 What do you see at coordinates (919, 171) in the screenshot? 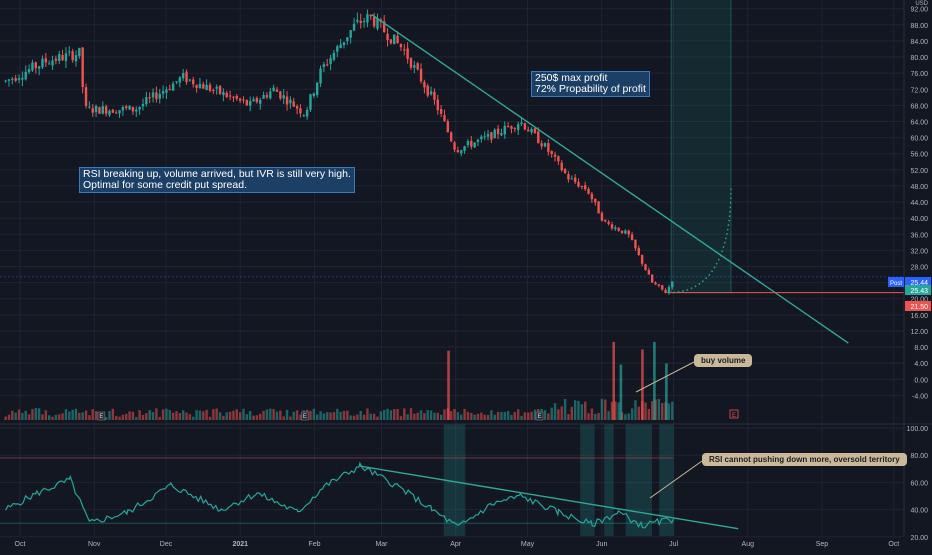
I see `price-tick: 52.00` at bounding box center [919, 171].